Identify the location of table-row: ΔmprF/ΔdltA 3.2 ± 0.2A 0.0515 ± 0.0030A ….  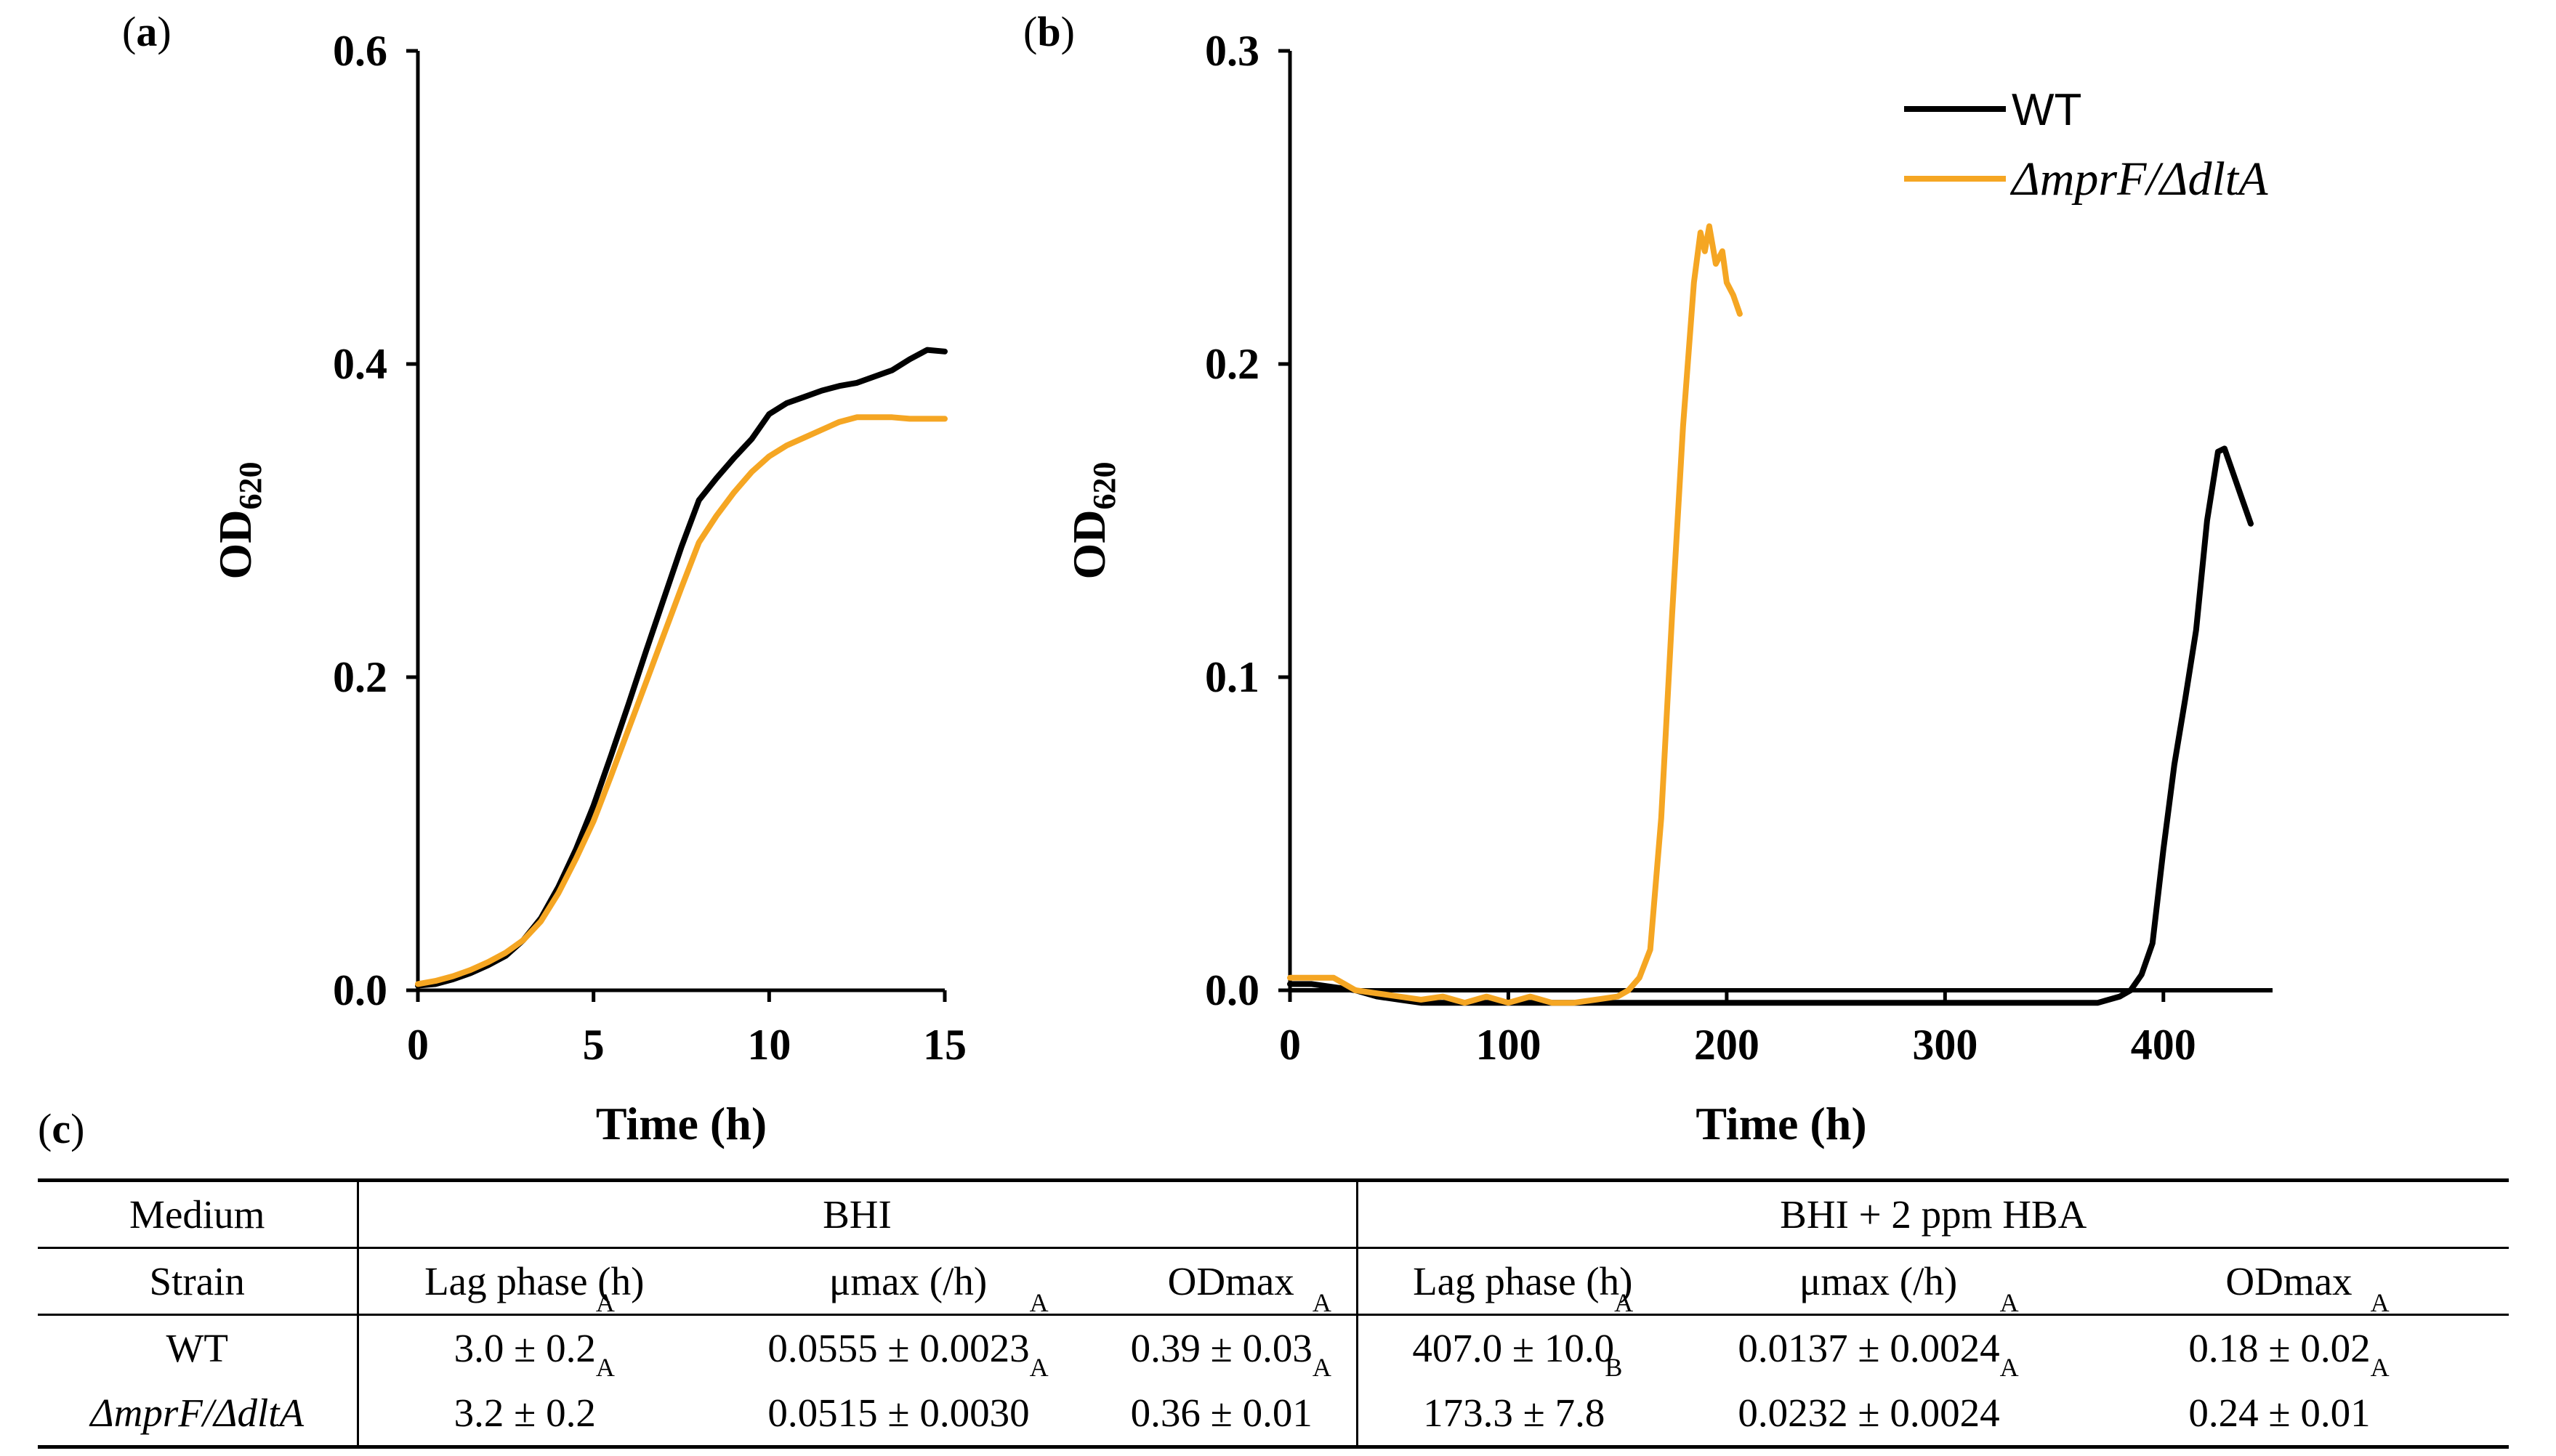
(1273, 1401).